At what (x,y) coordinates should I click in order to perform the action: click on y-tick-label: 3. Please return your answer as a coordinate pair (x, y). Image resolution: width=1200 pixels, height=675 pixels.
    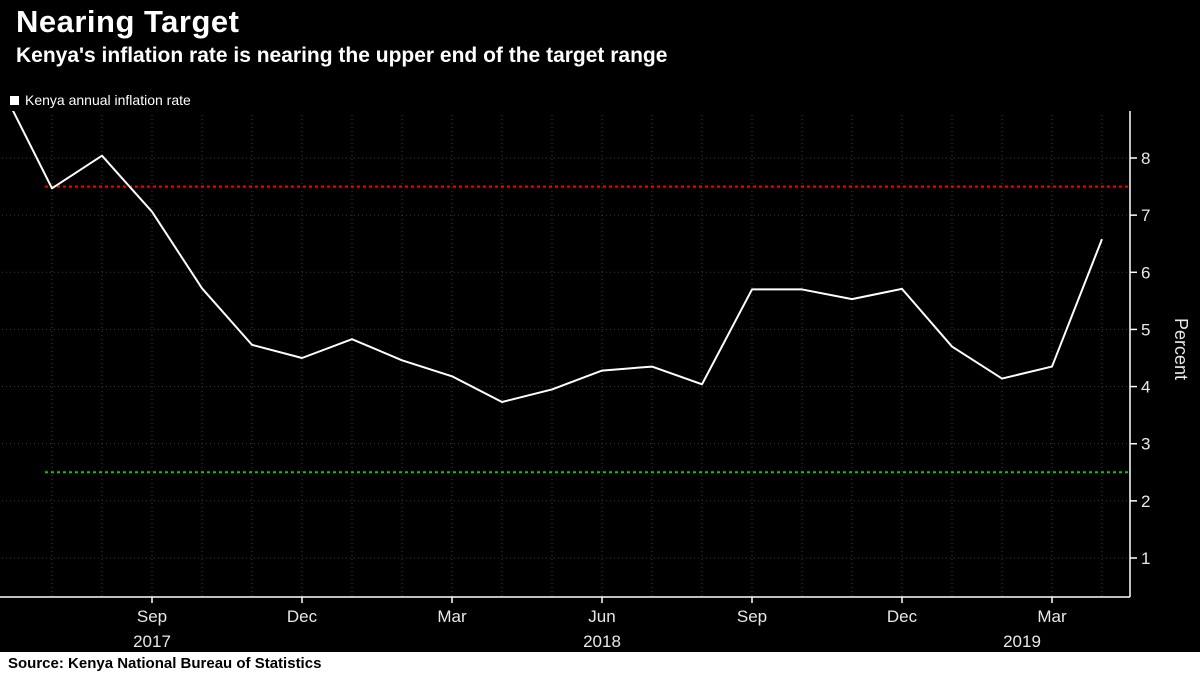
    Looking at the image, I should click on (1145, 444).